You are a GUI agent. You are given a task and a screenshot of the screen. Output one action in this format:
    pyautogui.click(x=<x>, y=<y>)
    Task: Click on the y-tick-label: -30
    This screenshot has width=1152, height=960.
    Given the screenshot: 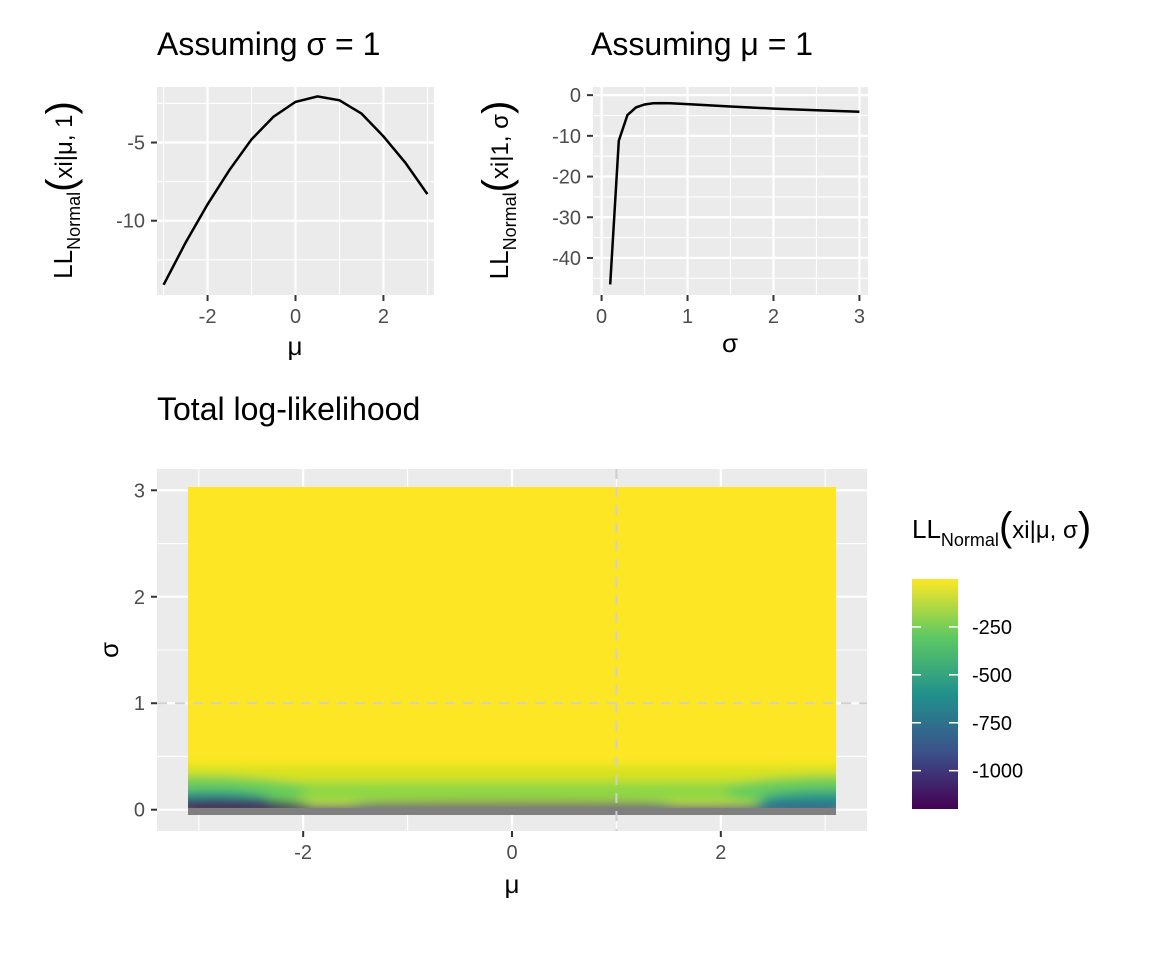 What is the action you would take?
    pyautogui.click(x=566, y=218)
    